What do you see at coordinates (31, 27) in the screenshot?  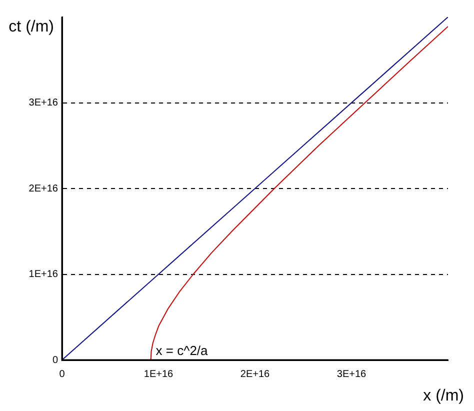 I see `y-axis-title: ct (/m)` at bounding box center [31, 27].